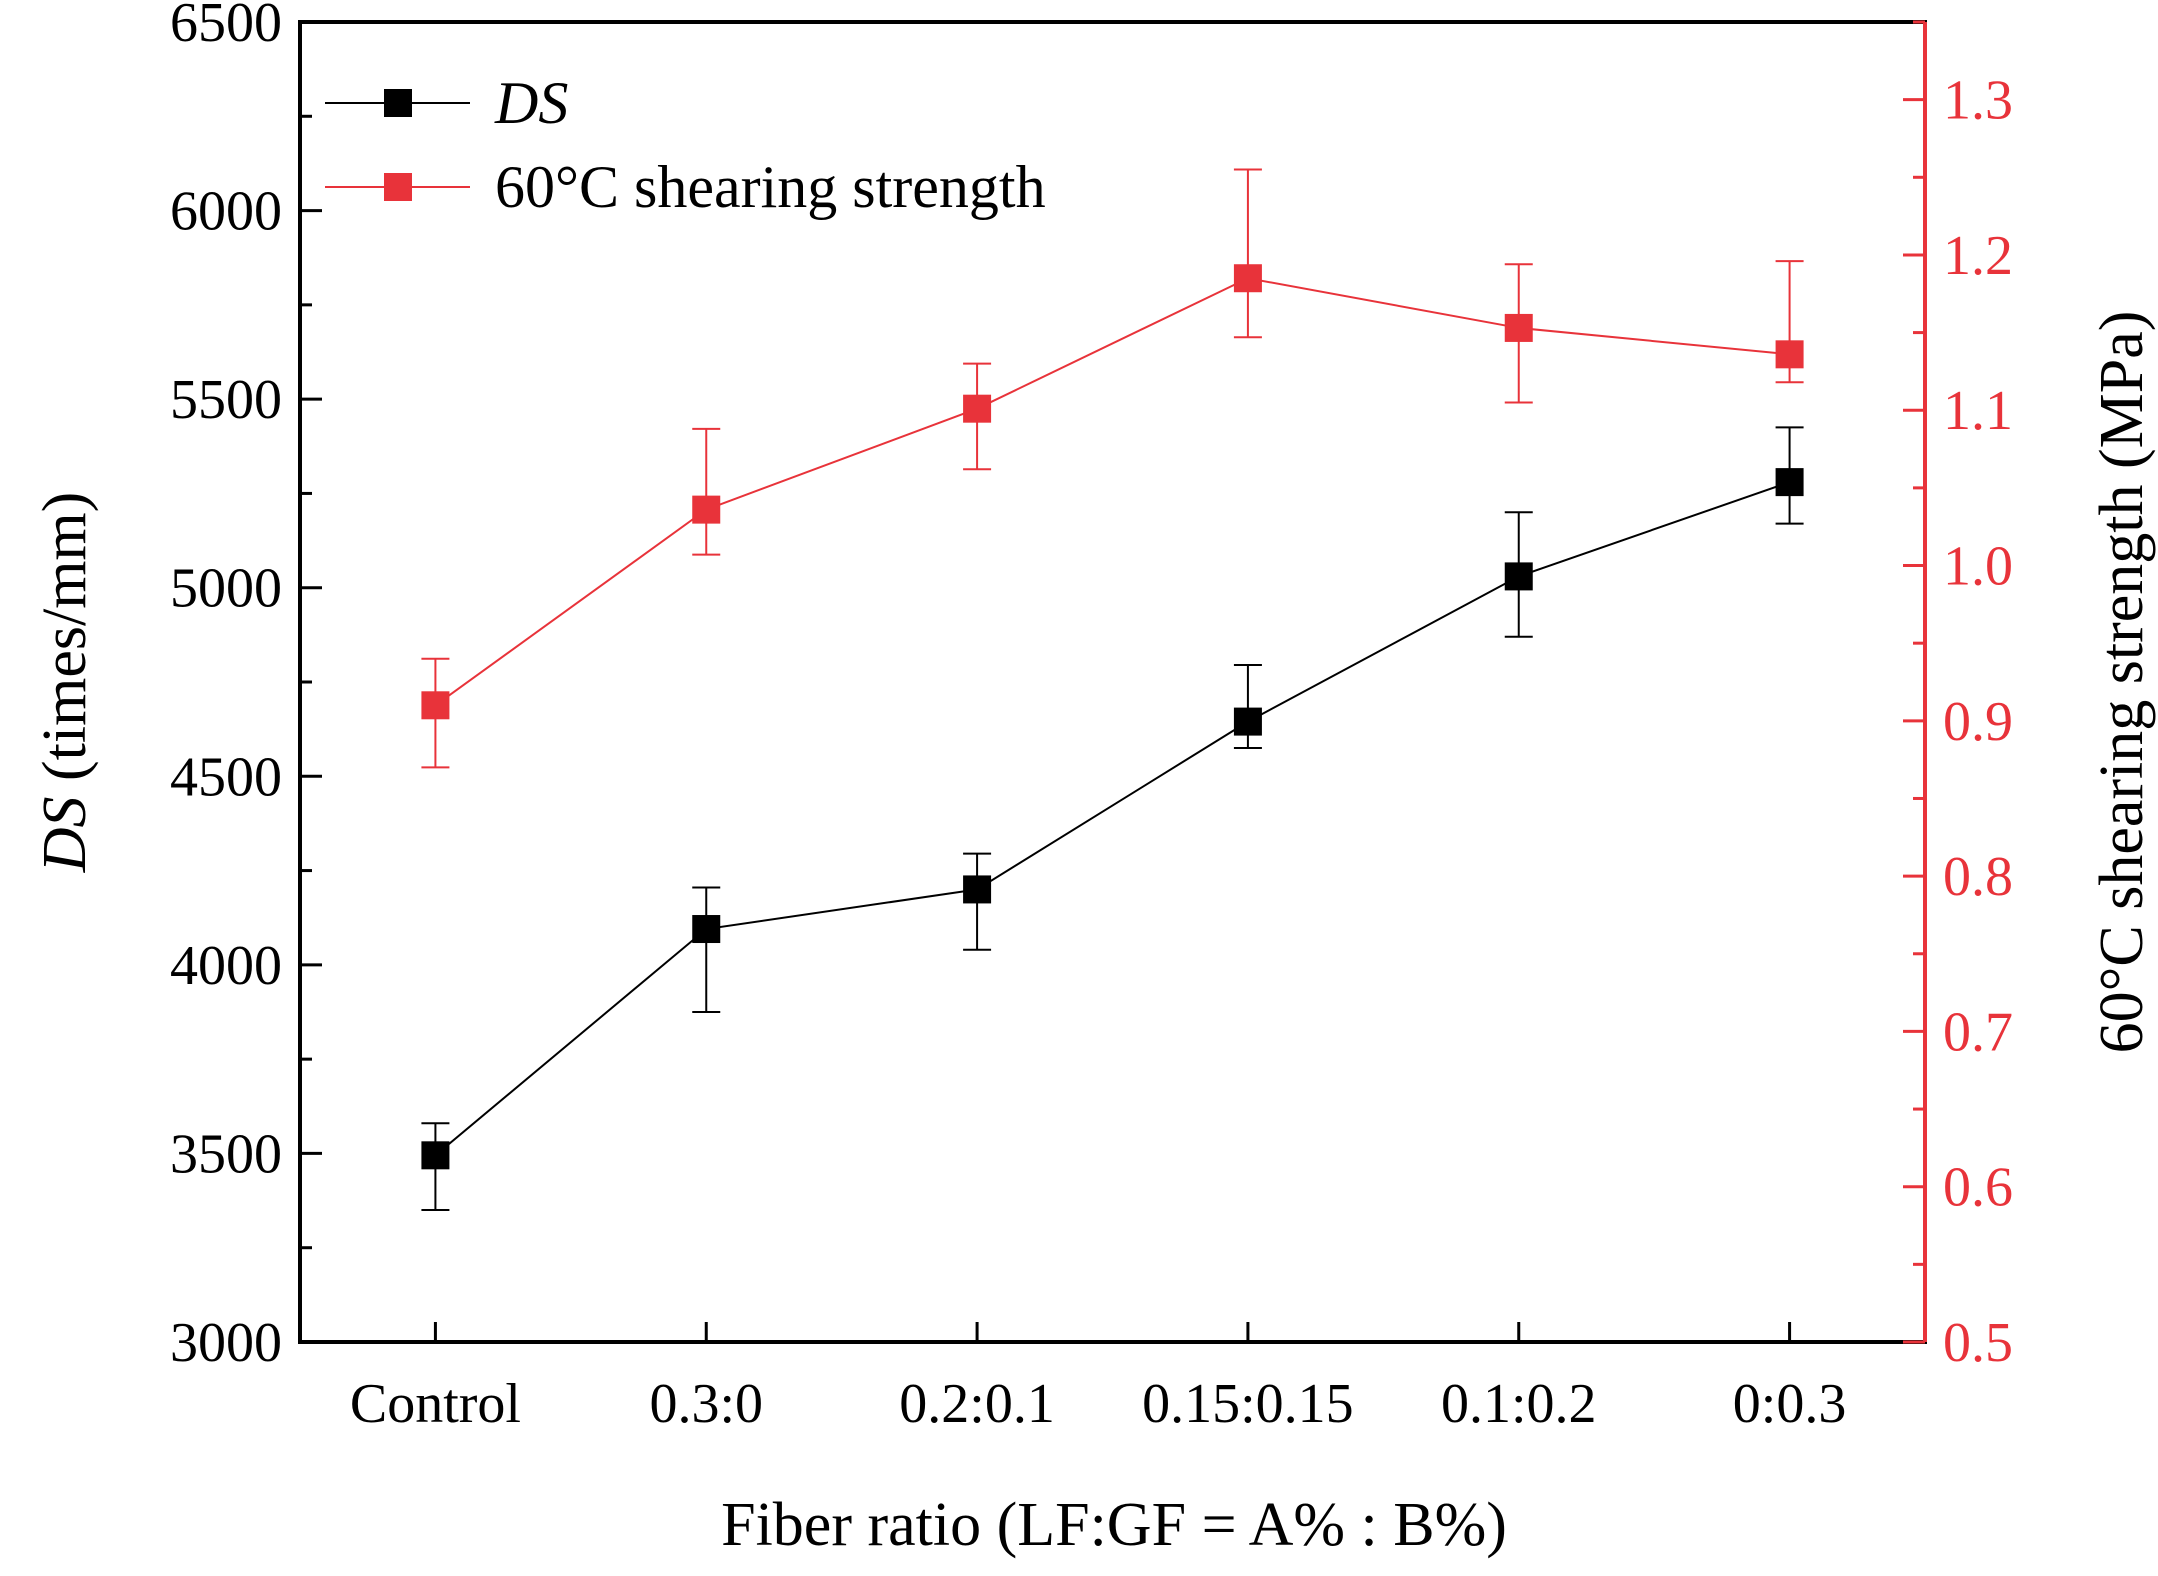  Describe the element at coordinates (226, 966) in the screenshot. I see `y-tick-label: 4000` at that location.